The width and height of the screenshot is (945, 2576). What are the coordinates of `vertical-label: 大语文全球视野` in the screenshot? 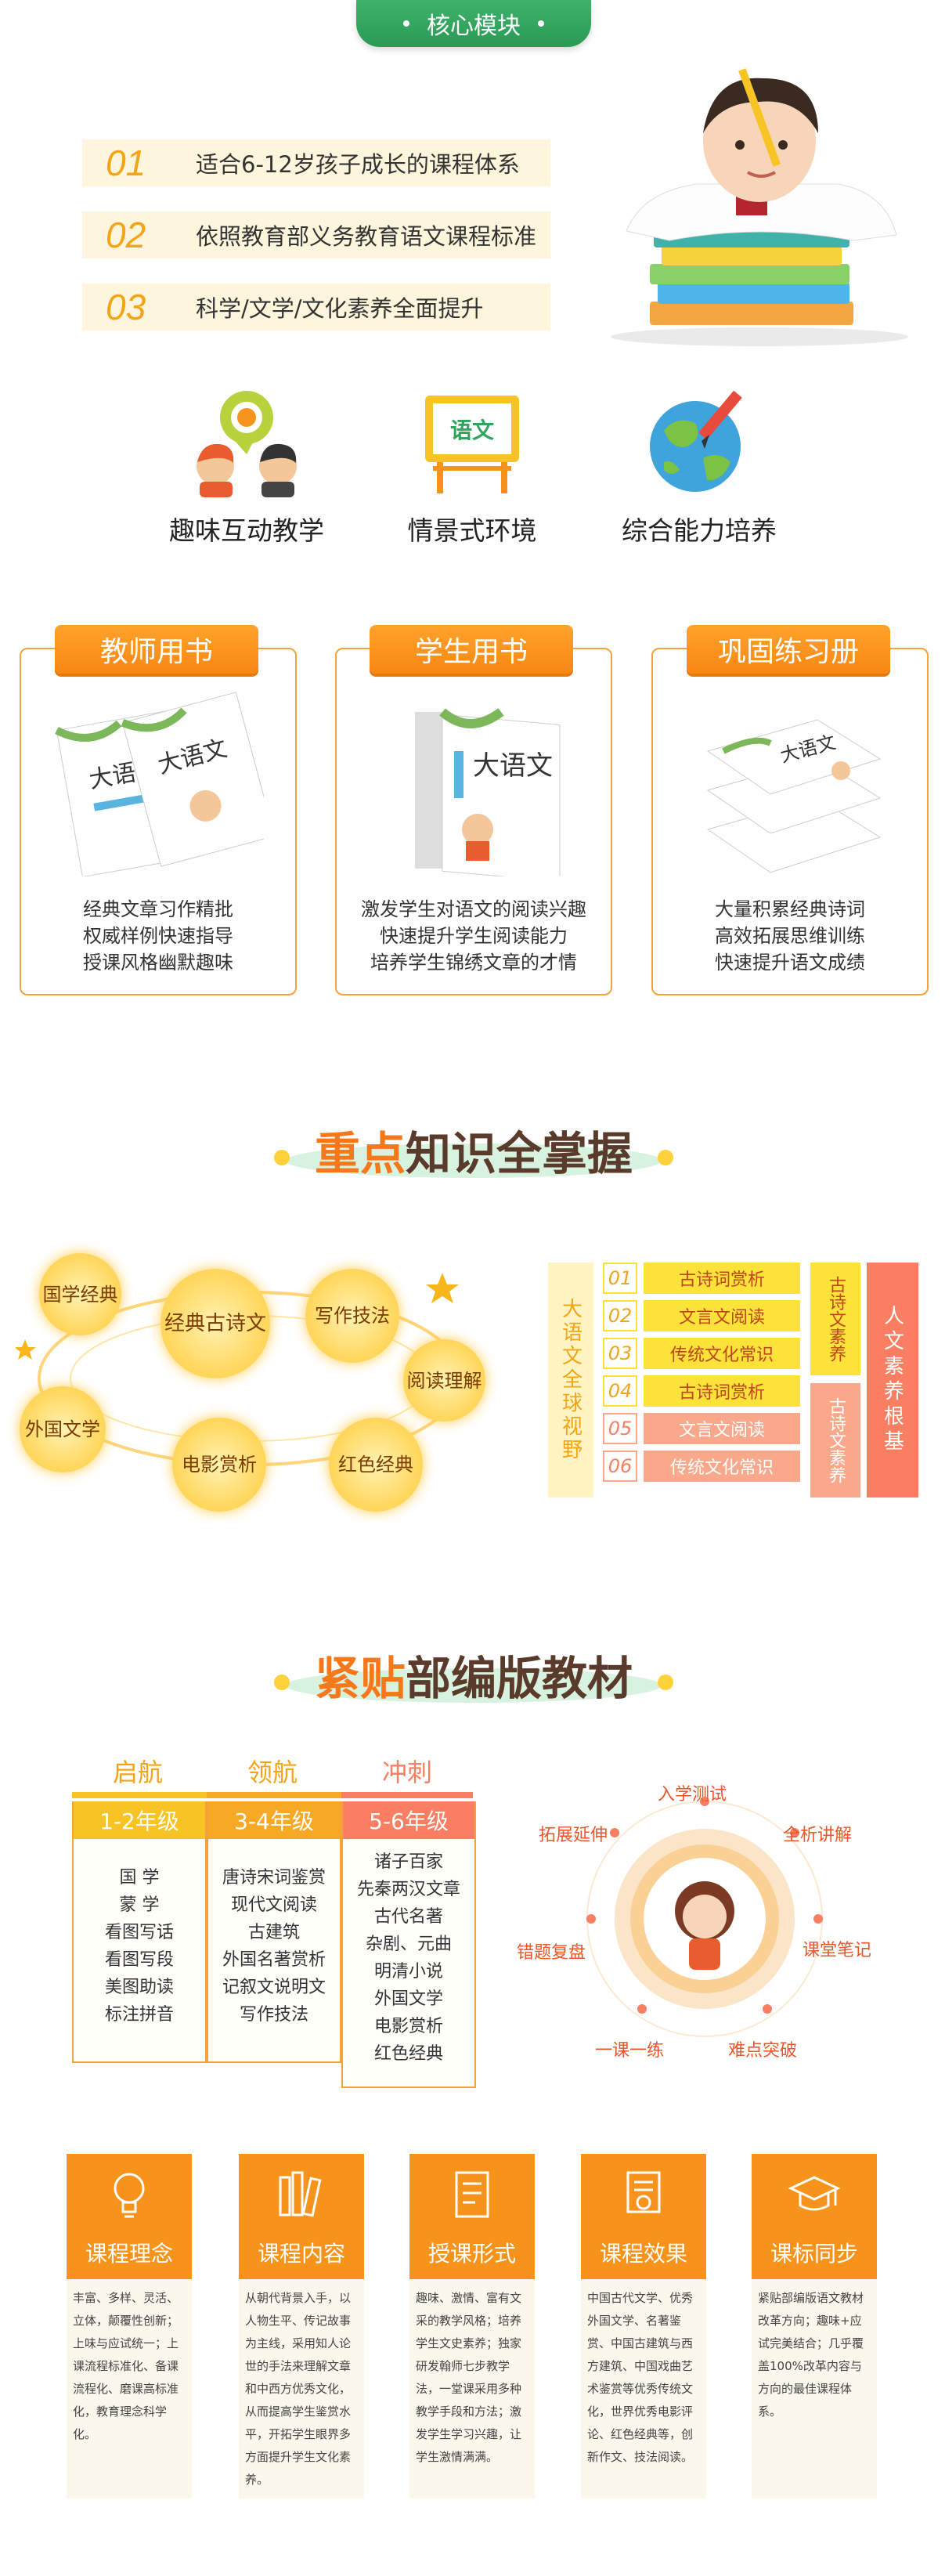 It's located at (570, 1380).